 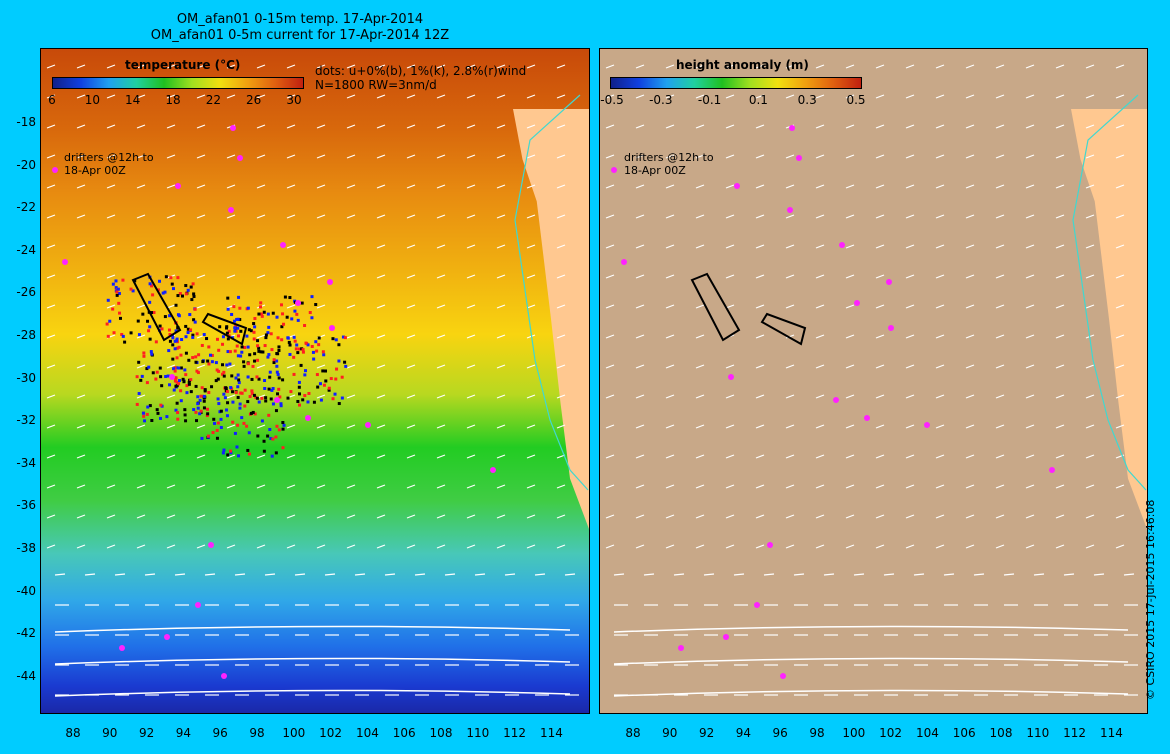 I want to click on height-colorbar-title: height anomaly (m), so click(x=742, y=65).